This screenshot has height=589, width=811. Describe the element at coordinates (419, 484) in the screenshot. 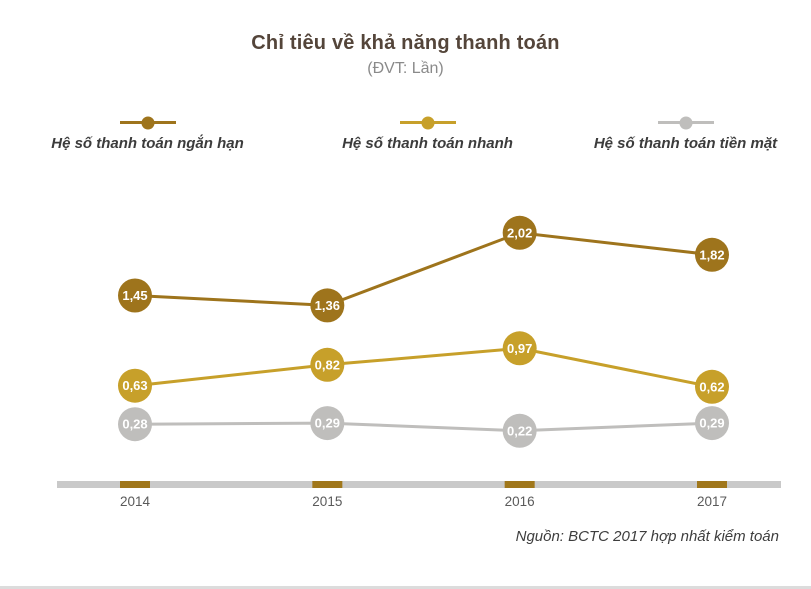

I see `x-axis-bar` at that location.